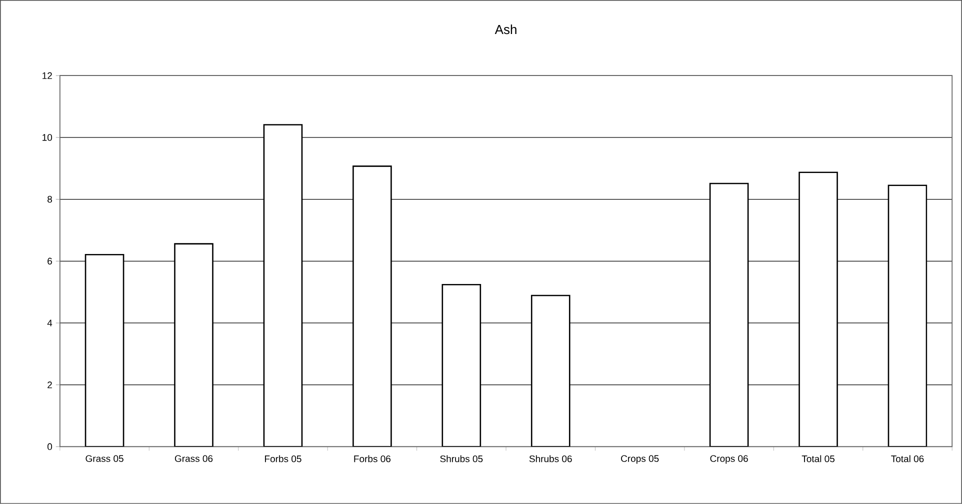  I want to click on x-tick-label: Total 05, so click(818, 458).